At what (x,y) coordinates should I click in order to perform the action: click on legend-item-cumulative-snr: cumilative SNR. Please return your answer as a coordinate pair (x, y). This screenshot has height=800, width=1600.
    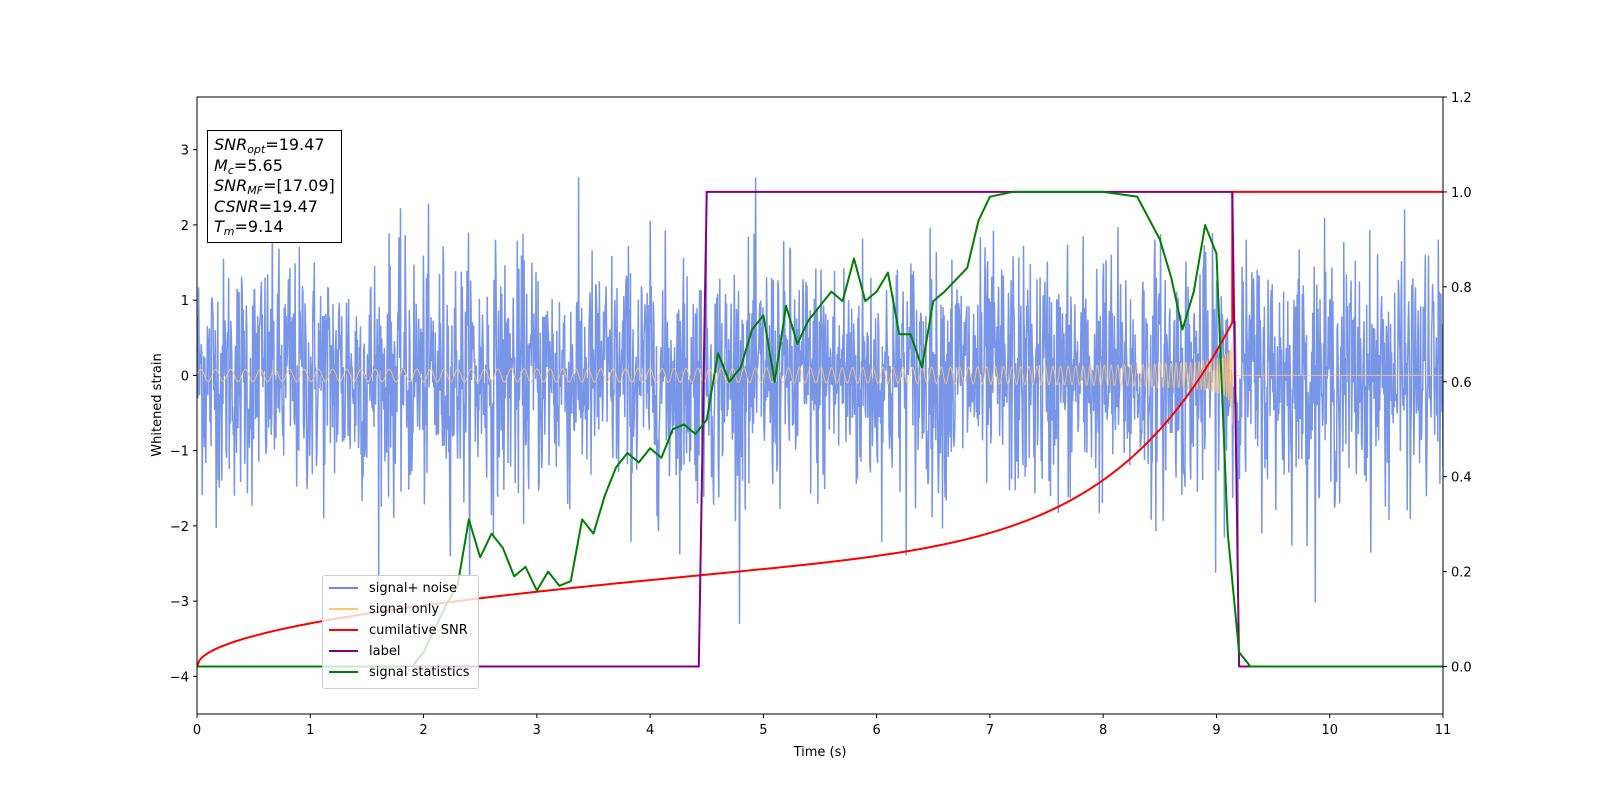
    Looking at the image, I should click on (398, 630).